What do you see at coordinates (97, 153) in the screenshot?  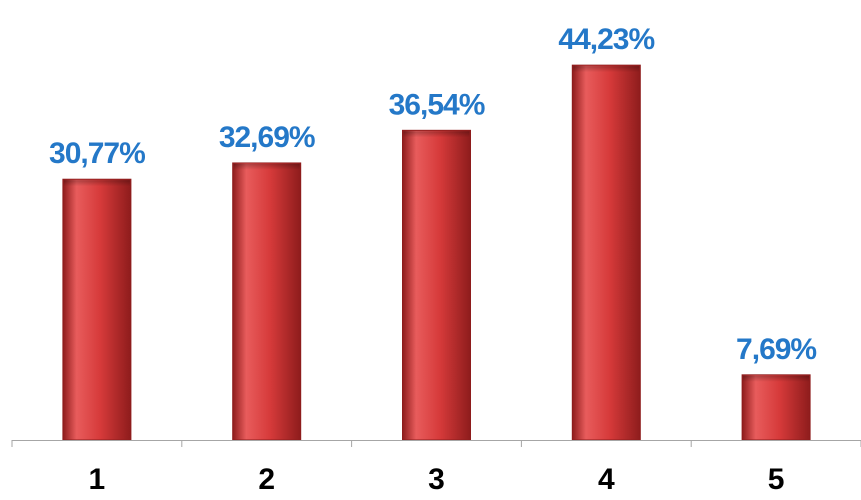 I see `data-label-1: 30,77%` at bounding box center [97, 153].